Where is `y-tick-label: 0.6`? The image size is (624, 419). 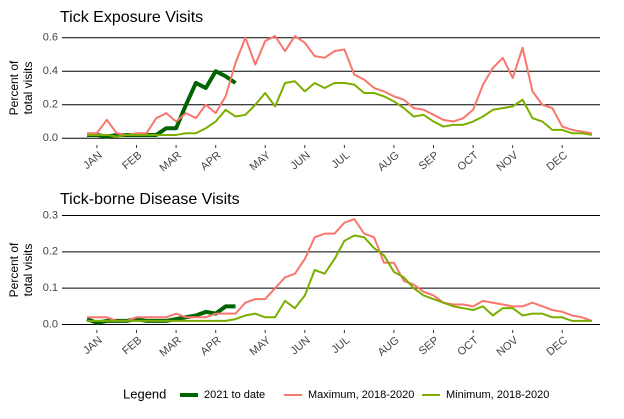 y-tick-label: 0.6 is located at coordinates (50, 38).